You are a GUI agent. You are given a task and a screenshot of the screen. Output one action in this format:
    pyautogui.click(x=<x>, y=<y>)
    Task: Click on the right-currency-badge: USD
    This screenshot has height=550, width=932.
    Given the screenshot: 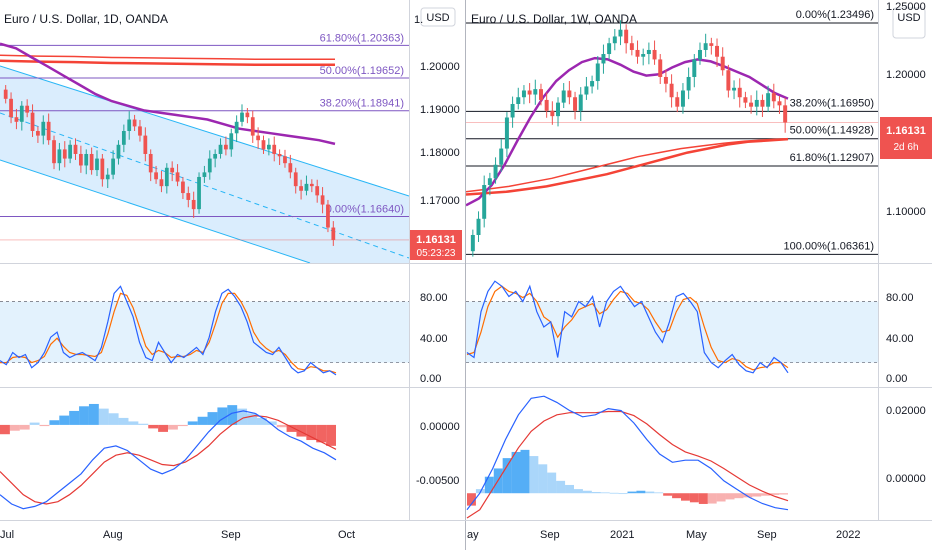 What is the action you would take?
    pyautogui.click(x=909, y=23)
    